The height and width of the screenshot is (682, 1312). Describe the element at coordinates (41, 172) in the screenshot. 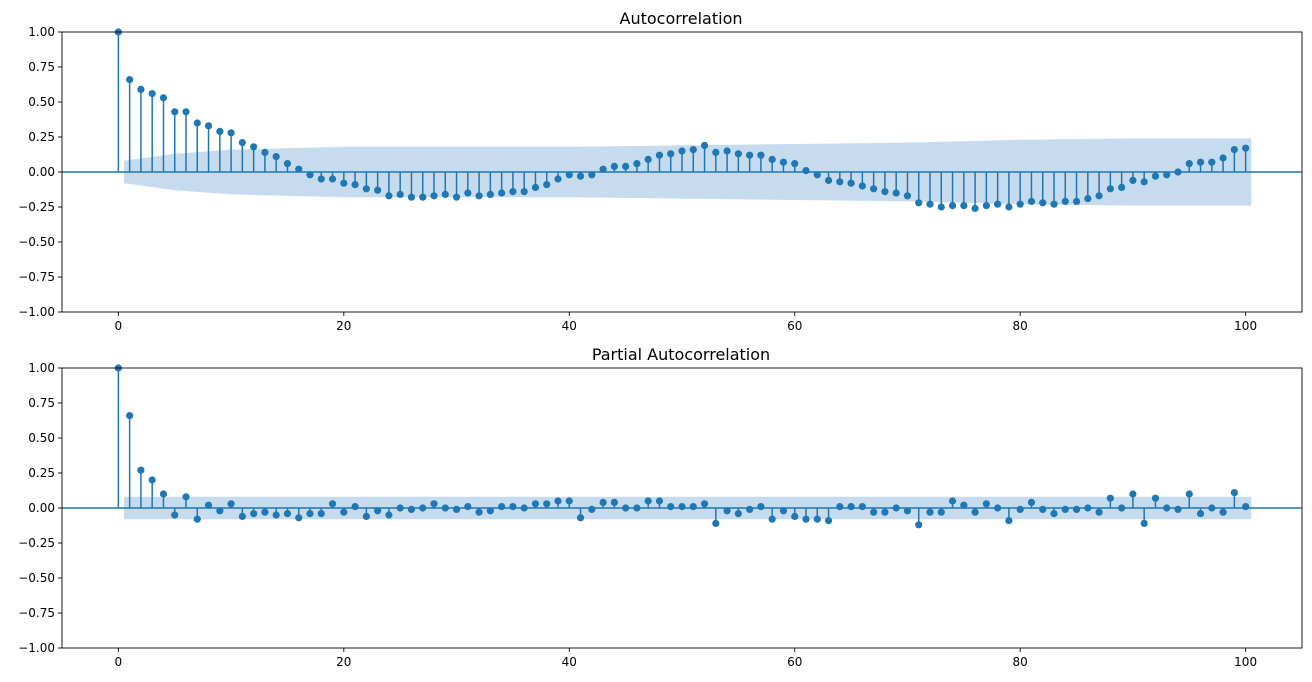

I see `acf-y-tick-label: 0.00` at that location.